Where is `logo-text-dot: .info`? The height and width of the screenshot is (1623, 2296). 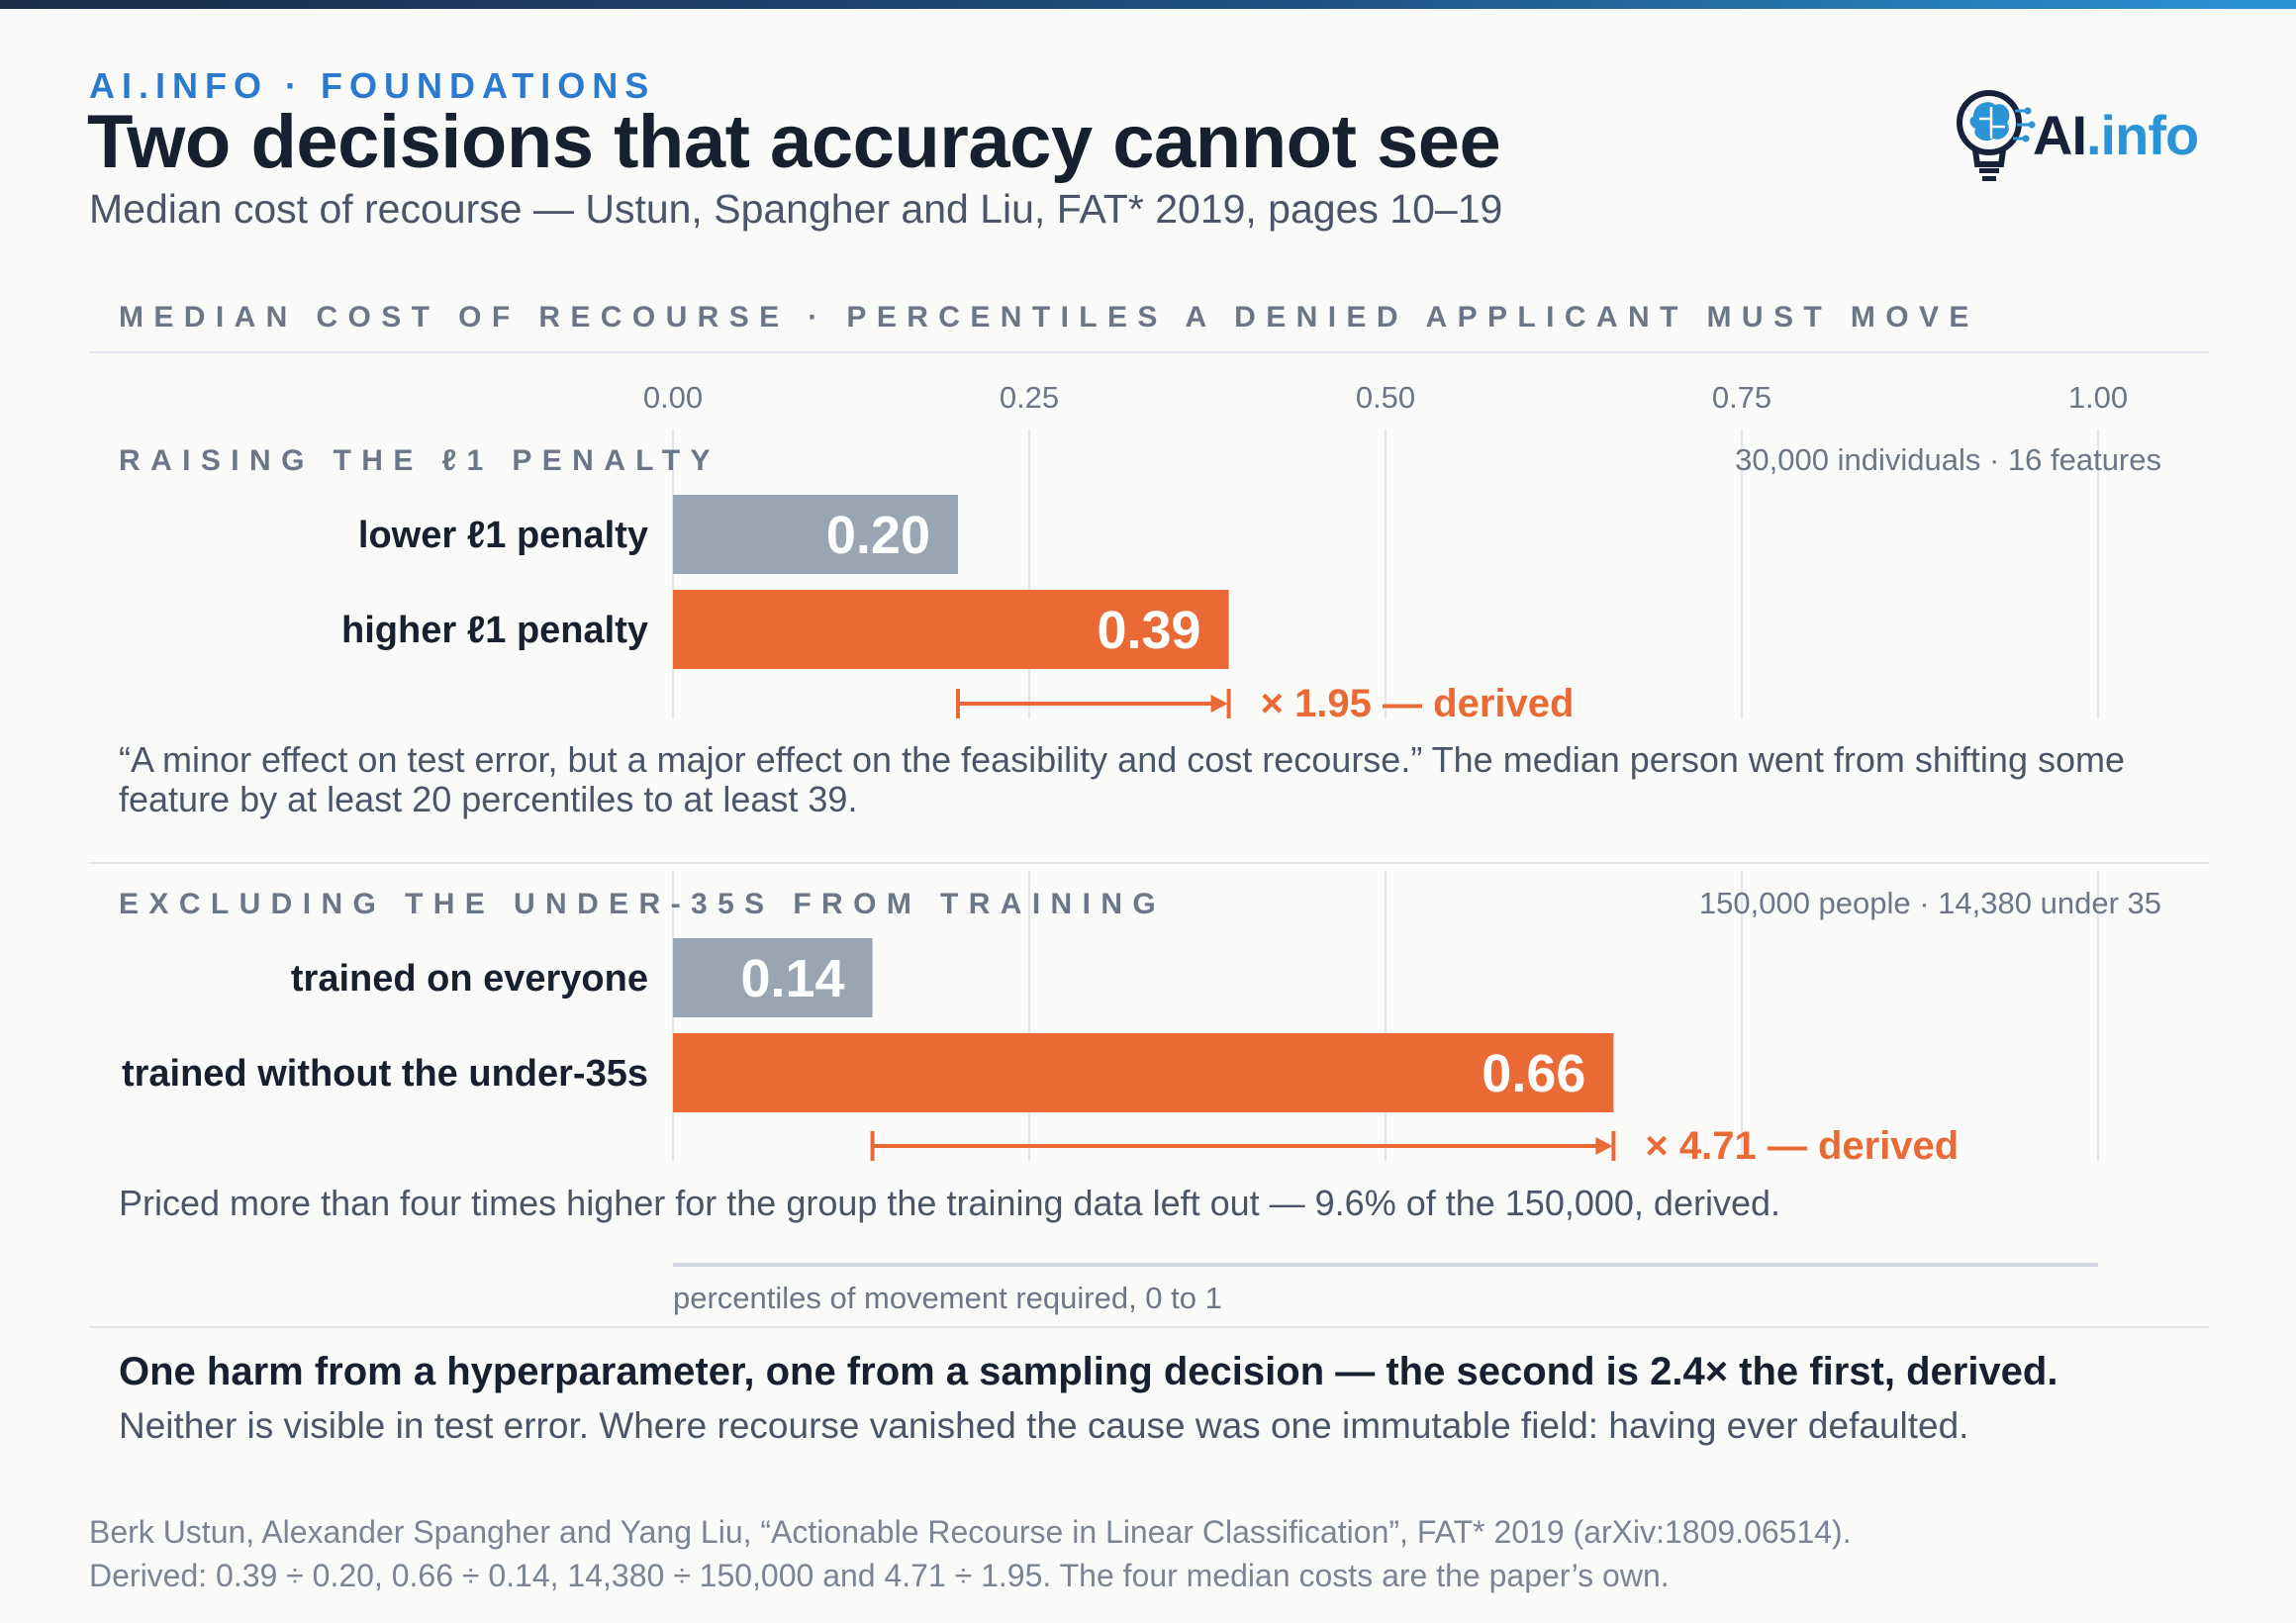
logo-text-dot: .info is located at coordinates (2142, 135).